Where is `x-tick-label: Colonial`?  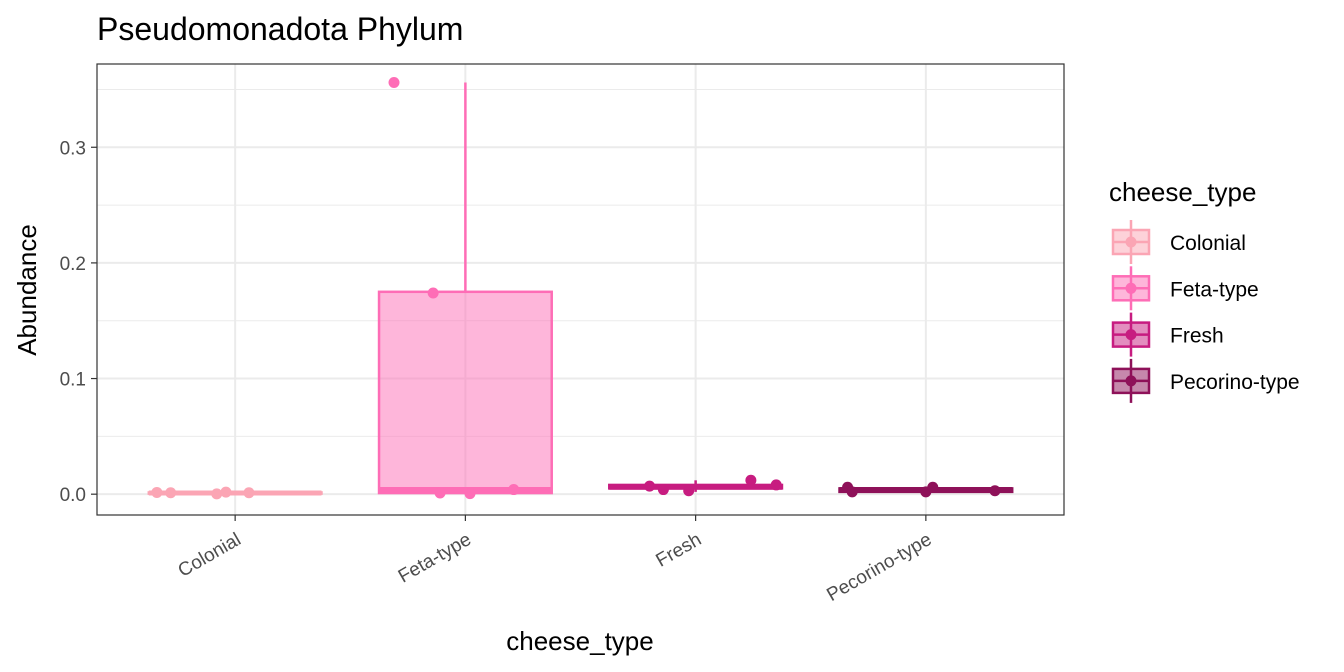 x-tick-label: Colonial is located at coordinates (210, 555).